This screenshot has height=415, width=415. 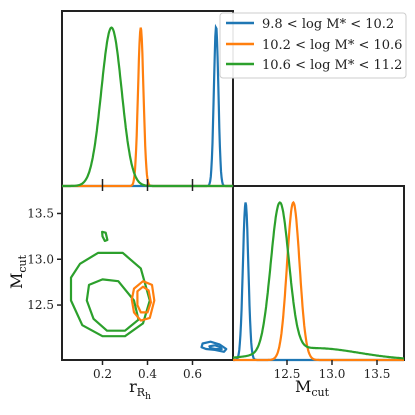 What do you see at coordinates (147, 374) in the screenshot?
I see `joint-x-tick-label-1: 0.4` at bounding box center [147, 374].